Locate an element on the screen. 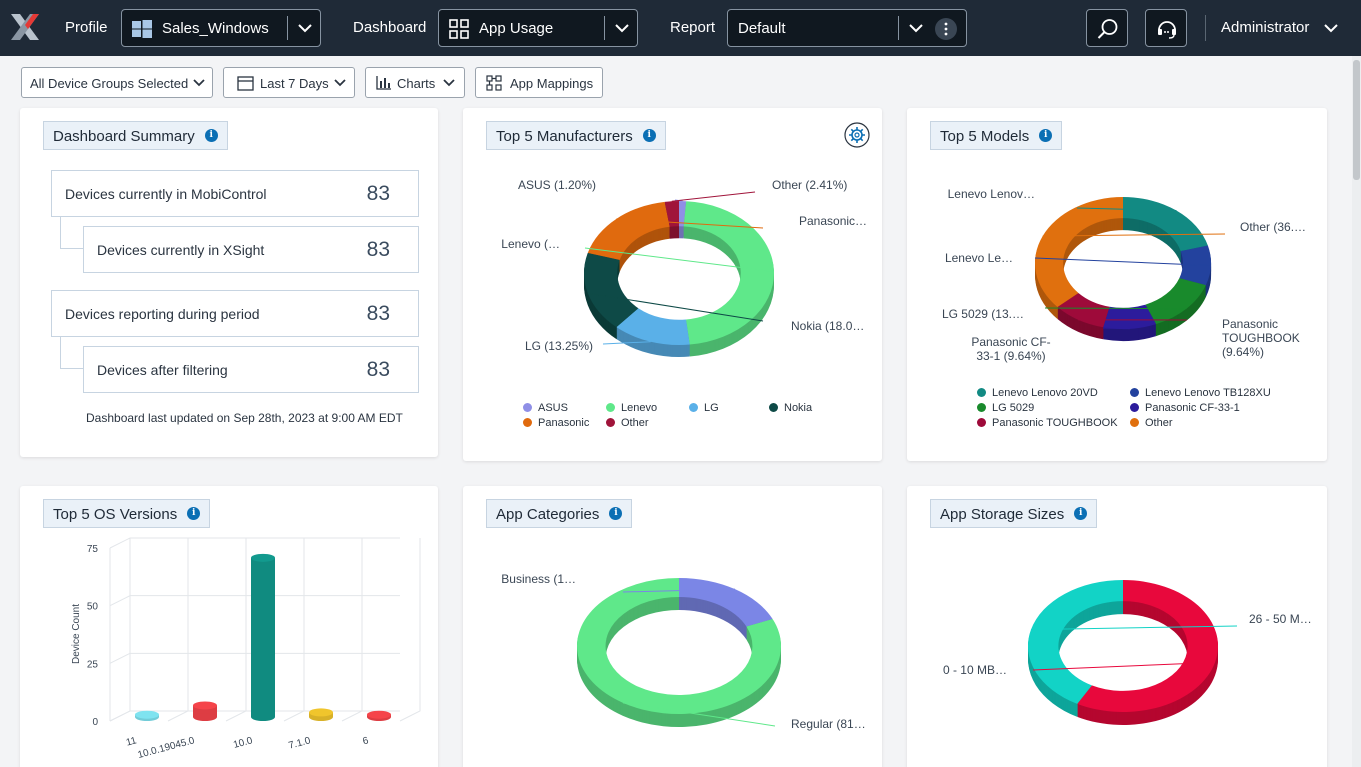 This screenshot has height=767, width=1361. legend-item: Panasonic is located at coordinates (556, 423).